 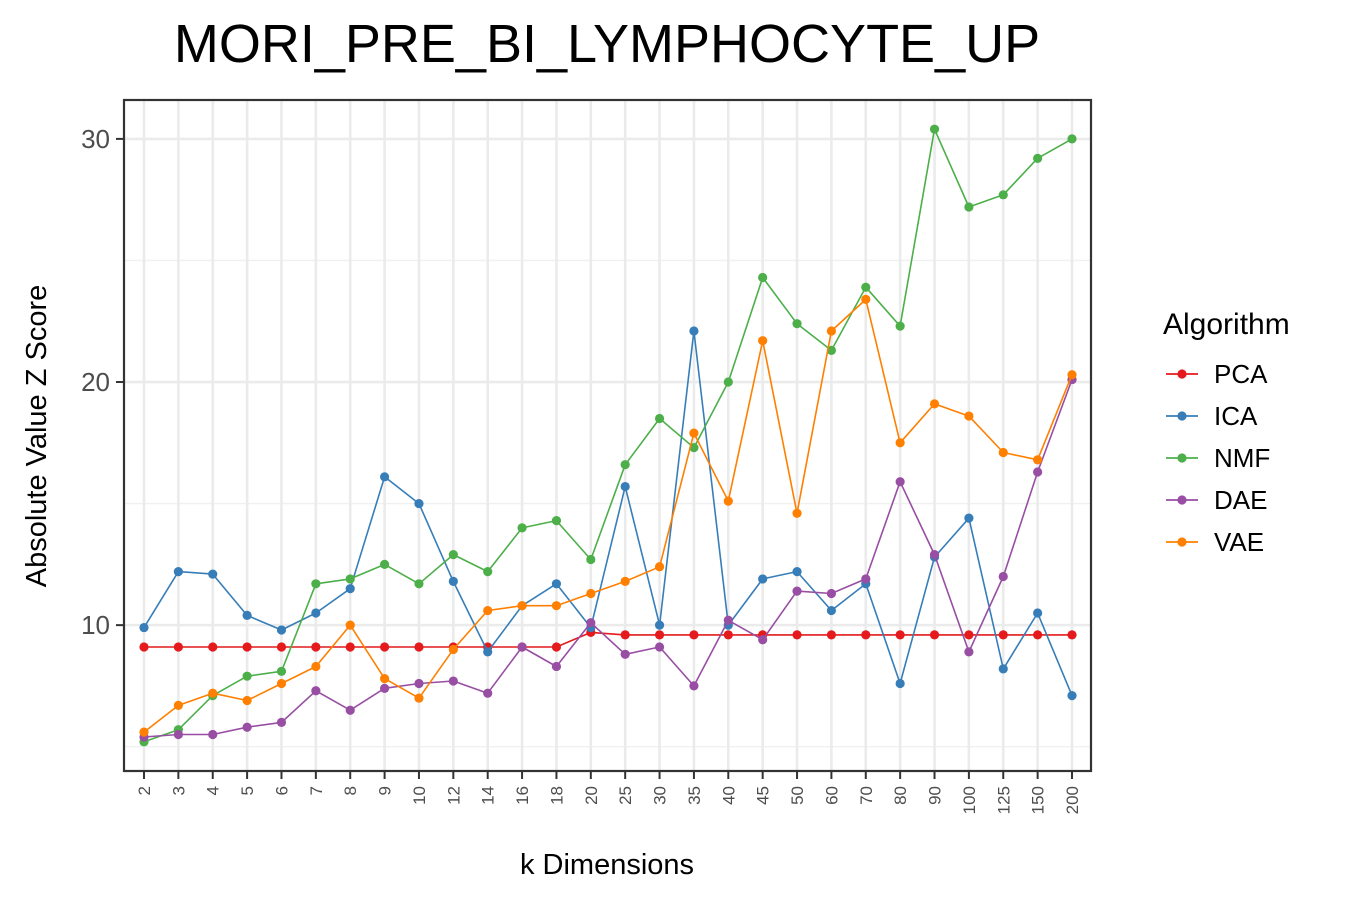 What do you see at coordinates (1215, 542) in the screenshot?
I see `legend-item-vae: VAE` at bounding box center [1215, 542].